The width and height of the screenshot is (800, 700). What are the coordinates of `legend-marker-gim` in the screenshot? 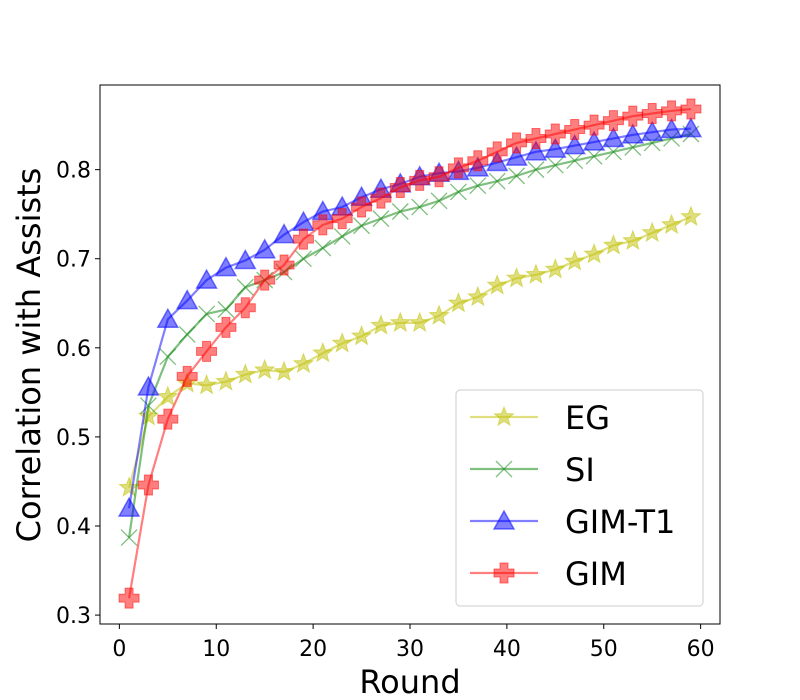 It's located at (504, 573).